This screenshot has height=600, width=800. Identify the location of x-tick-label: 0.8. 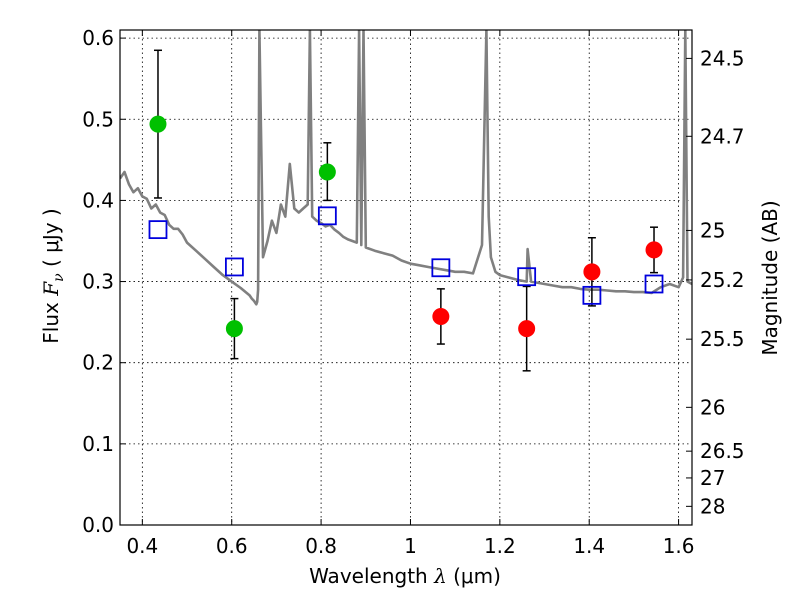
(321, 546).